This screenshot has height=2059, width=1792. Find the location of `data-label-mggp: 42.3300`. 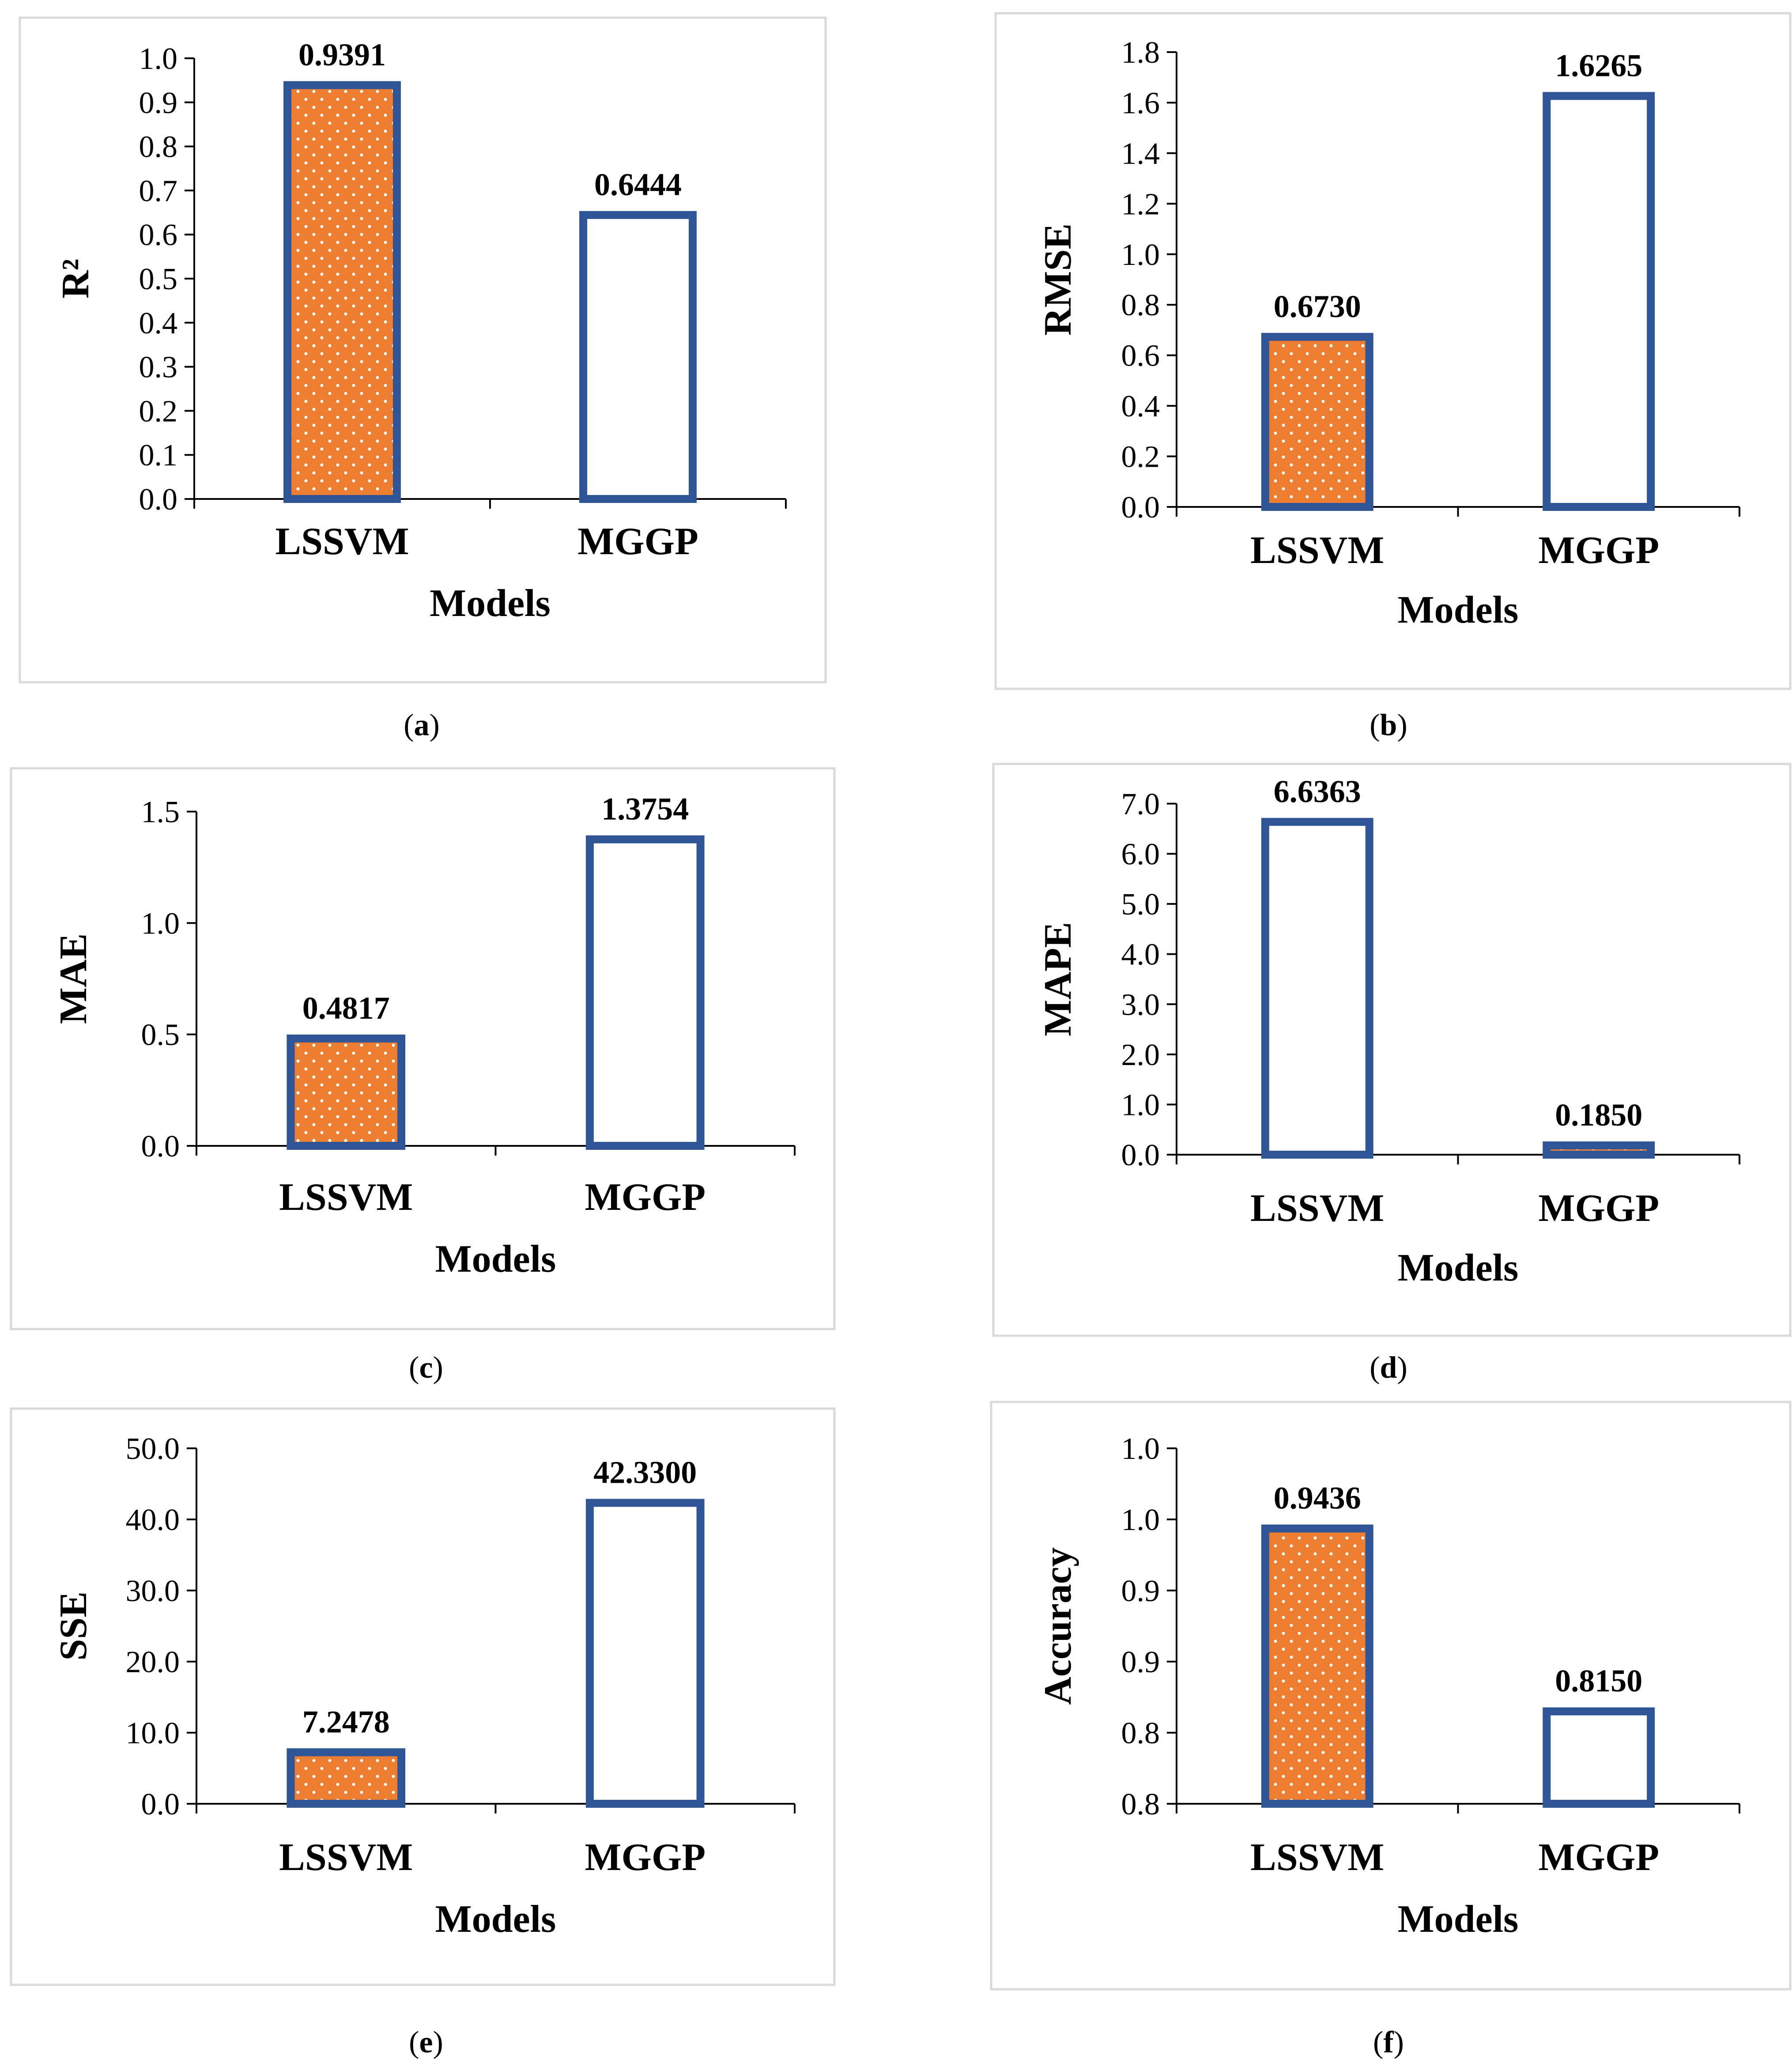

data-label-mggp: 42.3300 is located at coordinates (645, 1472).